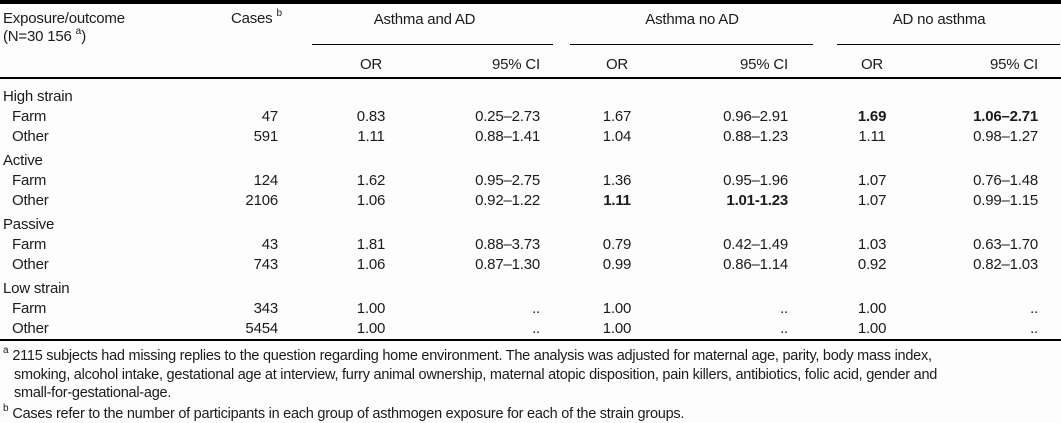  Describe the element at coordinates (994, 137) in the screenshot. I see `ci-value: 0.98–1.27` at that location.